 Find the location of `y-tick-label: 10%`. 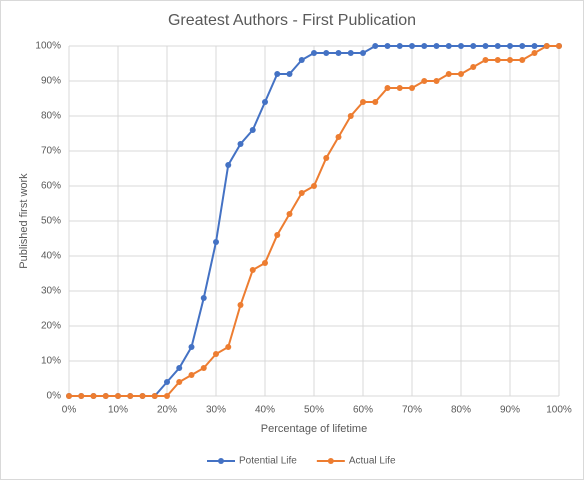

y-tick-label: 10% is located at coordinates (51, 361).